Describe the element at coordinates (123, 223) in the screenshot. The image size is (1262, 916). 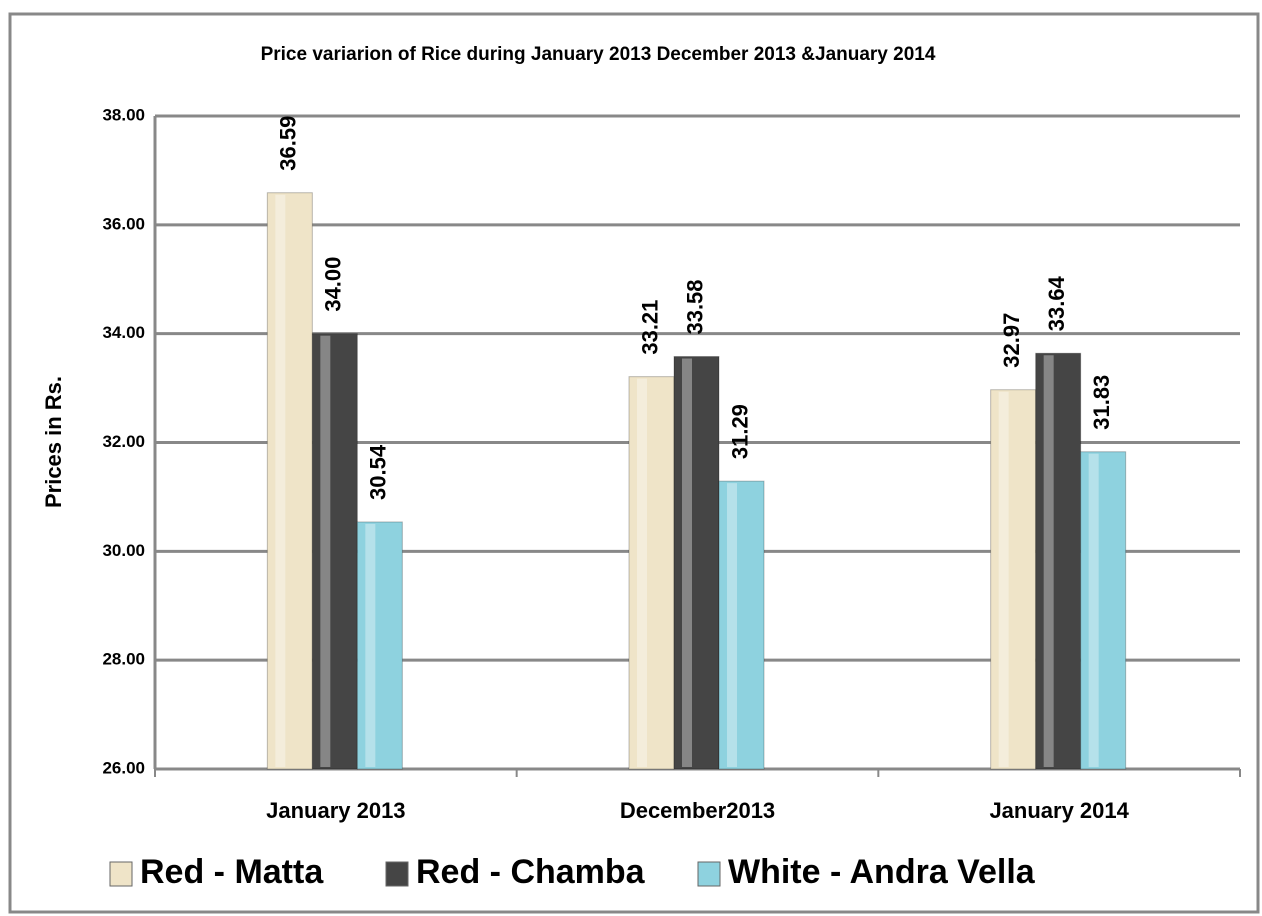
I see `y-tick-label: 36.00` at that location.